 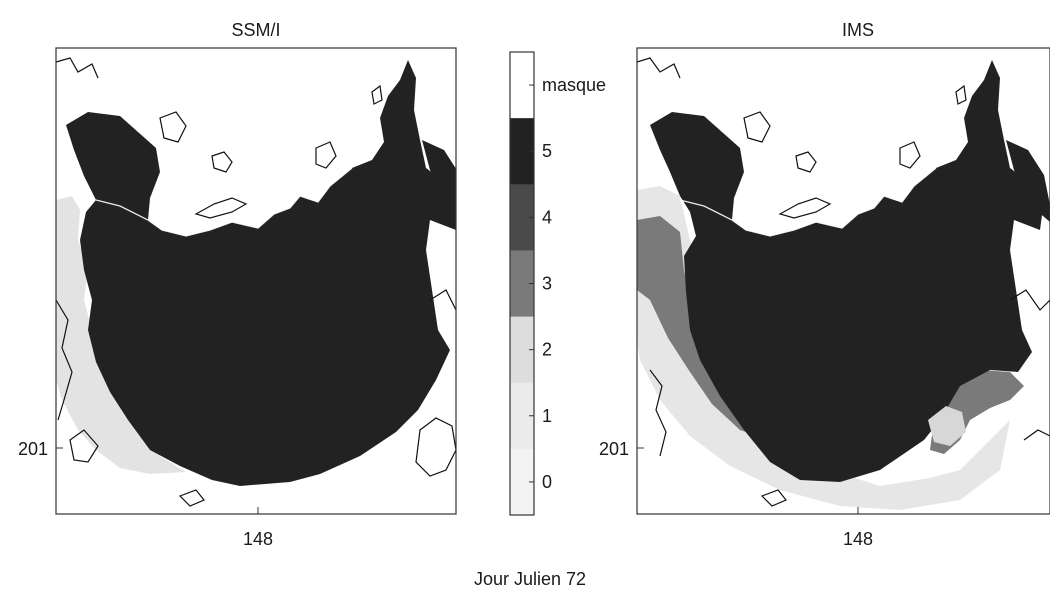 What do you see at coordinates (255, 30) in the screenshot?
I see `panel-title-ssmi: SSM/I` at bounding box center [255, 30].